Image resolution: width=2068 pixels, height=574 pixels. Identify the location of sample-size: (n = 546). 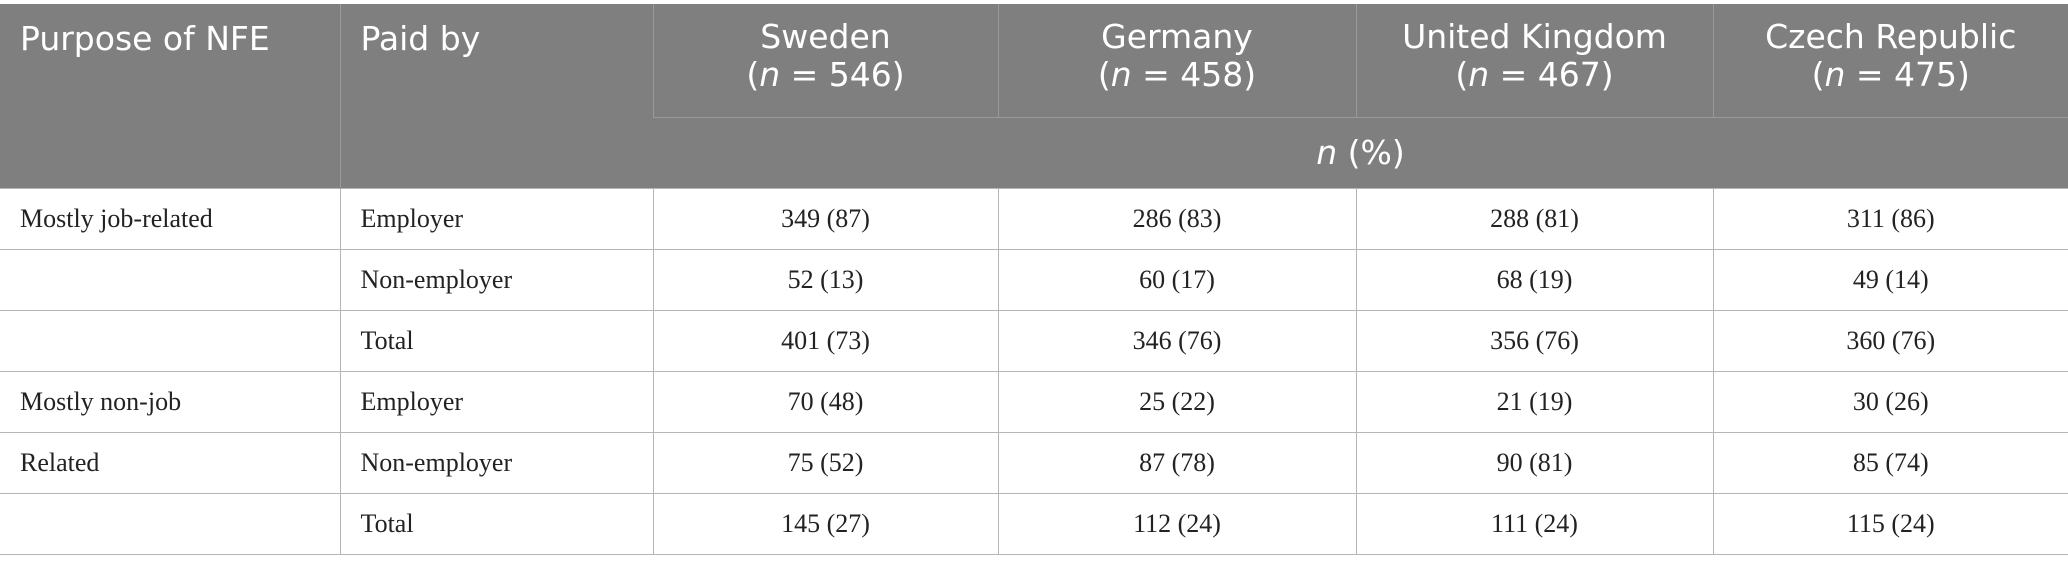
(826, 75).